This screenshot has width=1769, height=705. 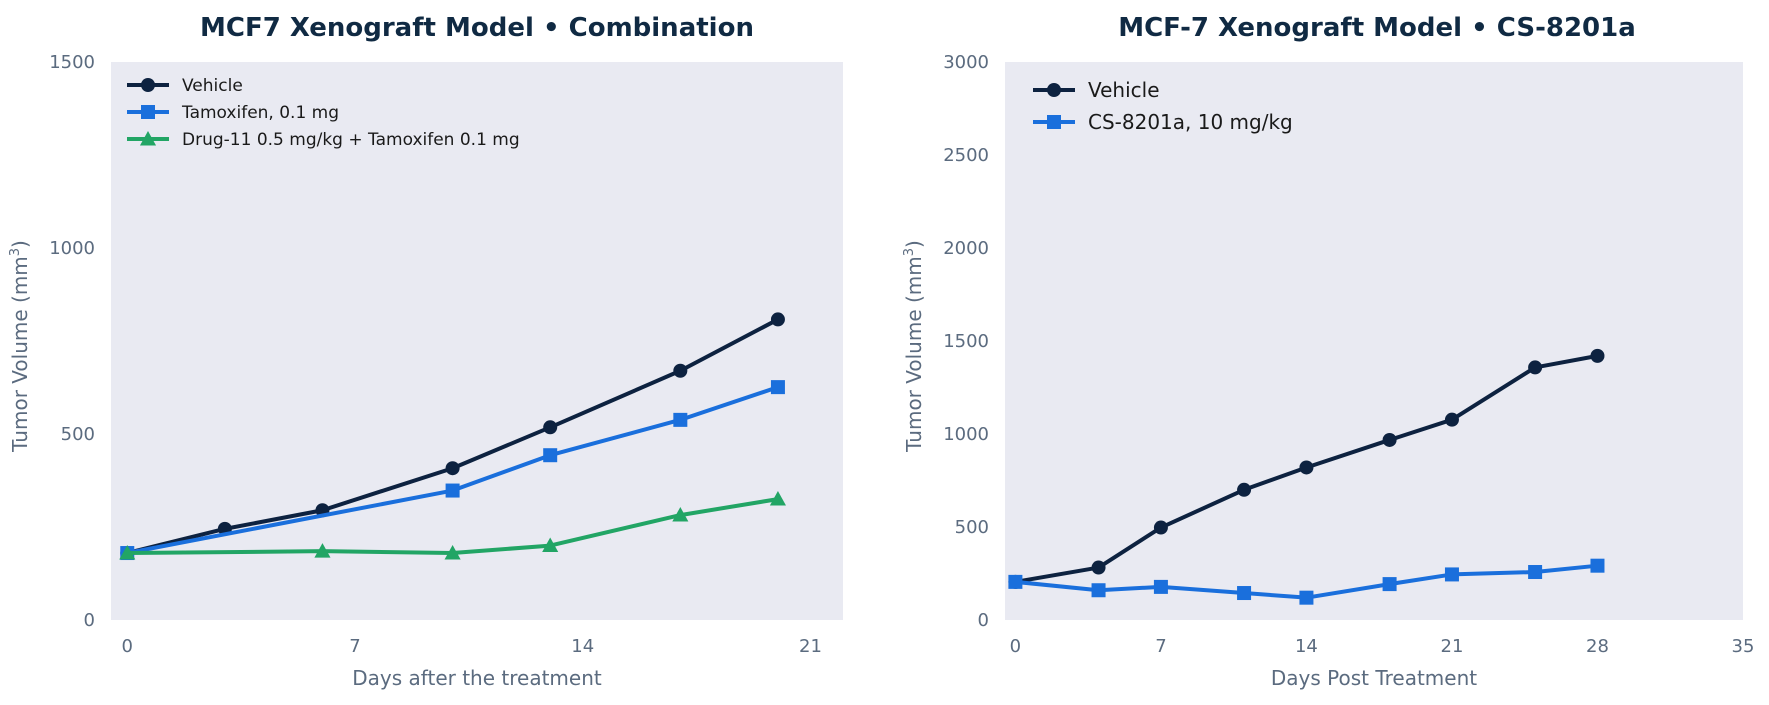 What do you see at coordinates (966, 155) in the screenshot?
I see `y-tick-label: 2500` at bounding box center [966, 155].